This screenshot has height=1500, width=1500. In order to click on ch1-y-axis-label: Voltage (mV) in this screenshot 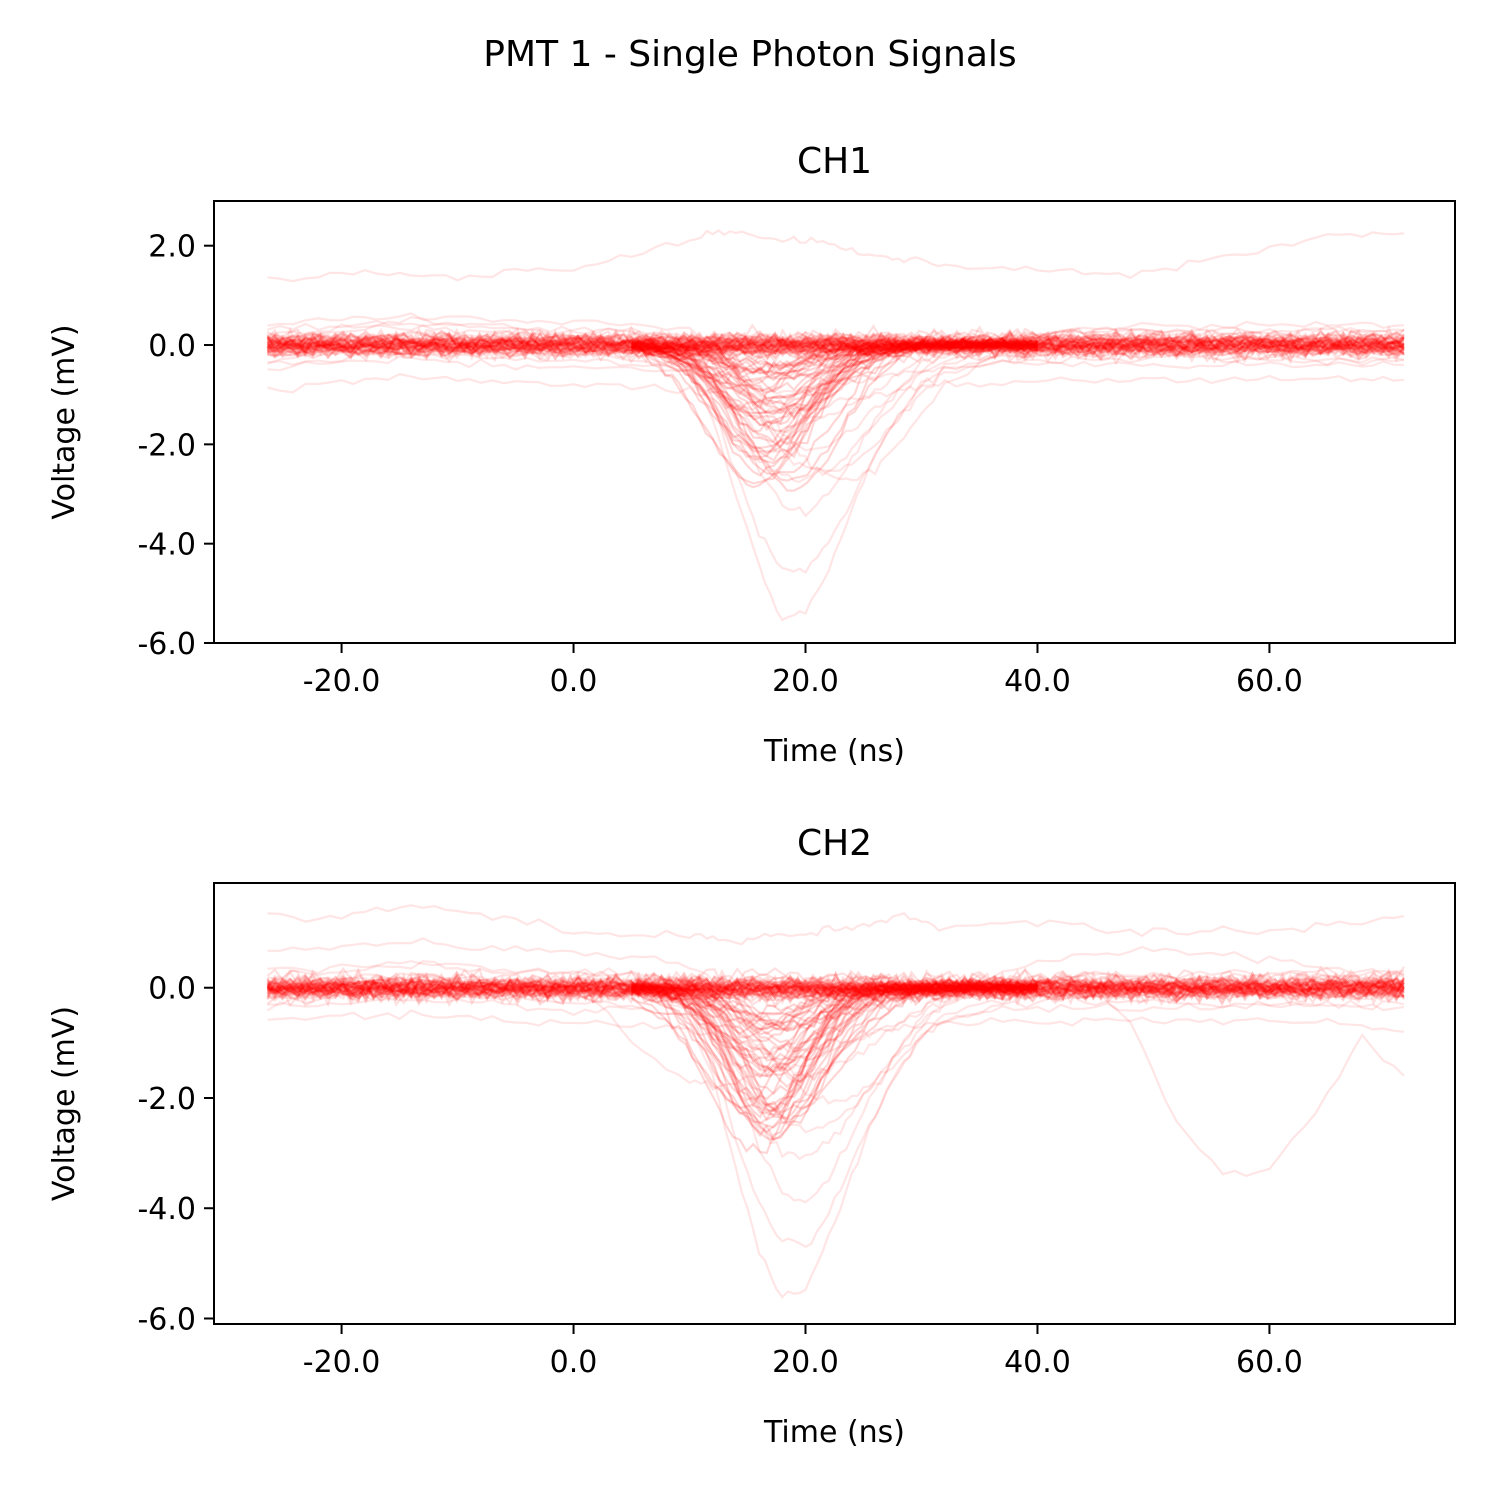, I will do `click(64, 421)`.